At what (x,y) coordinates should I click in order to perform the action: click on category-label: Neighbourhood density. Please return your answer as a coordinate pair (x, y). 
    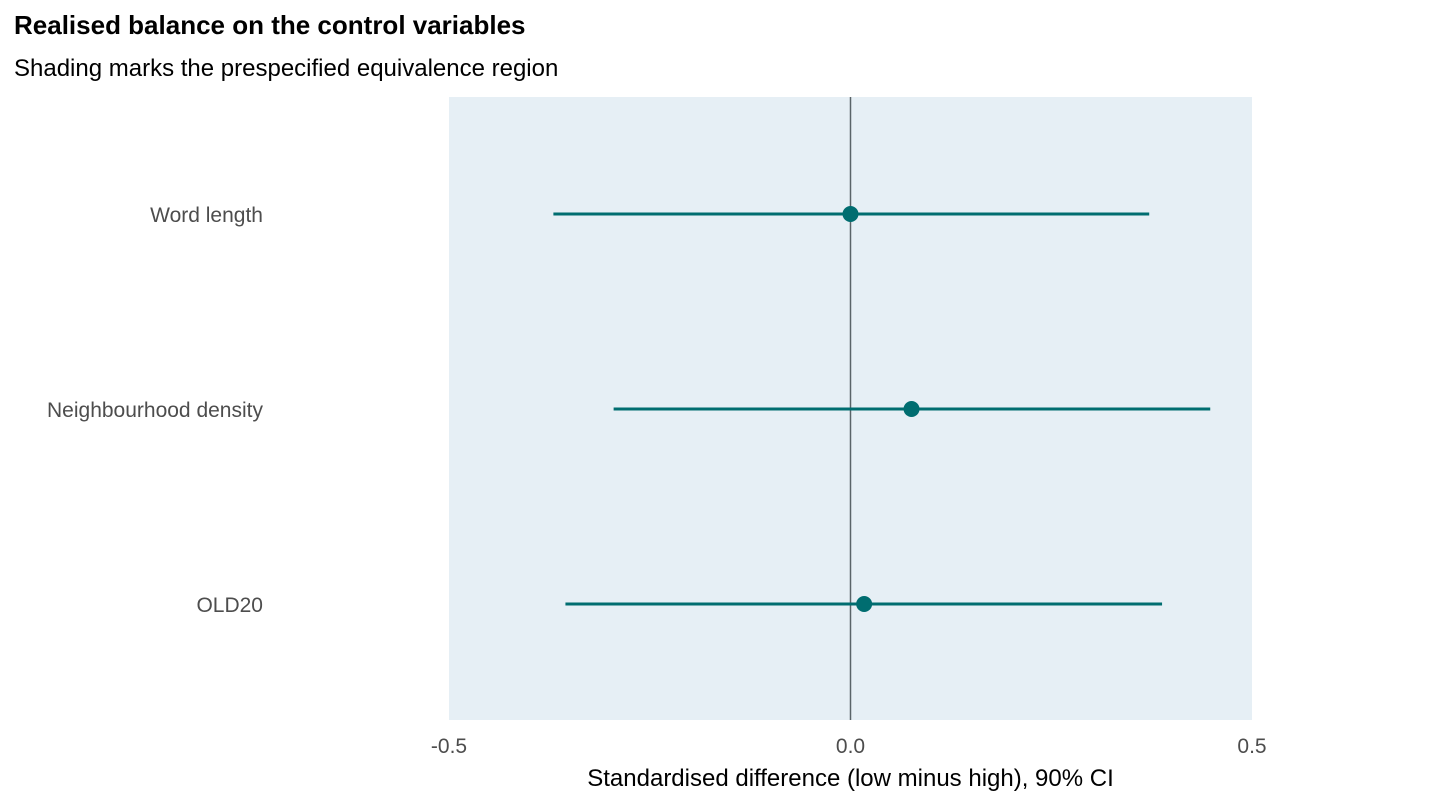
    Looking at the image, I should click on (155, 410).